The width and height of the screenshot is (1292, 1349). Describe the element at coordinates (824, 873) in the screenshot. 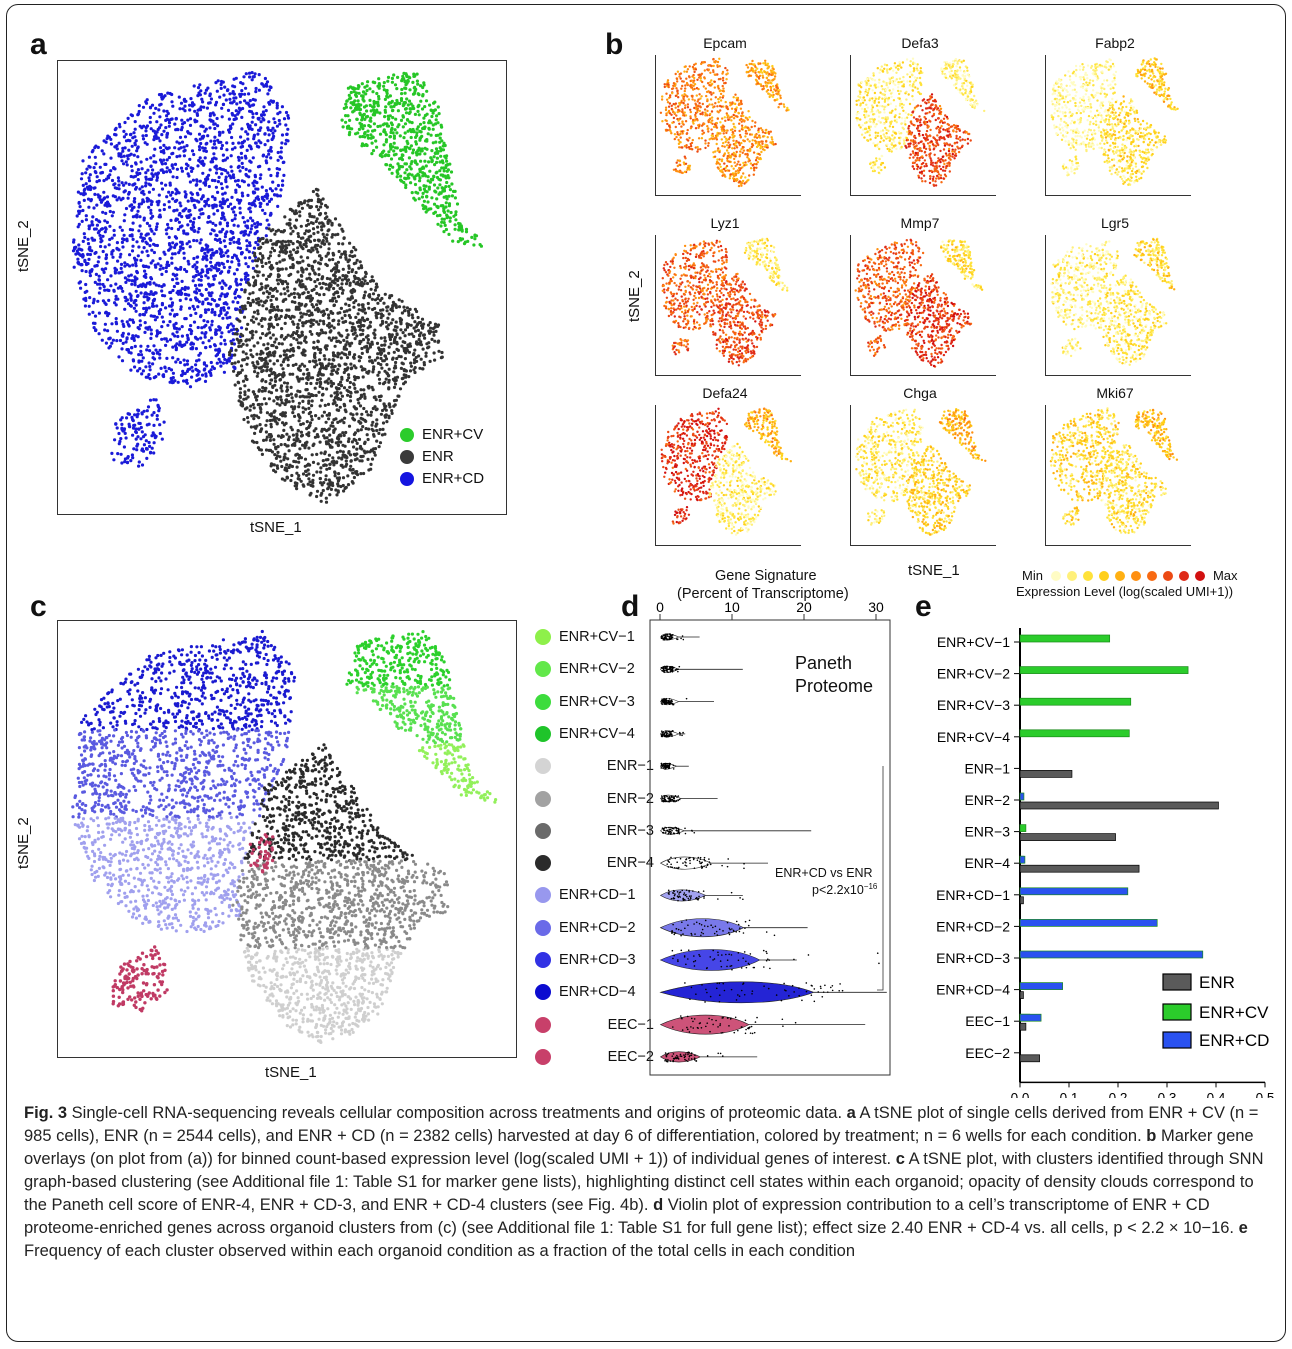

I see `panel-d-comparison: ENR+CD vs ENR` at that location.